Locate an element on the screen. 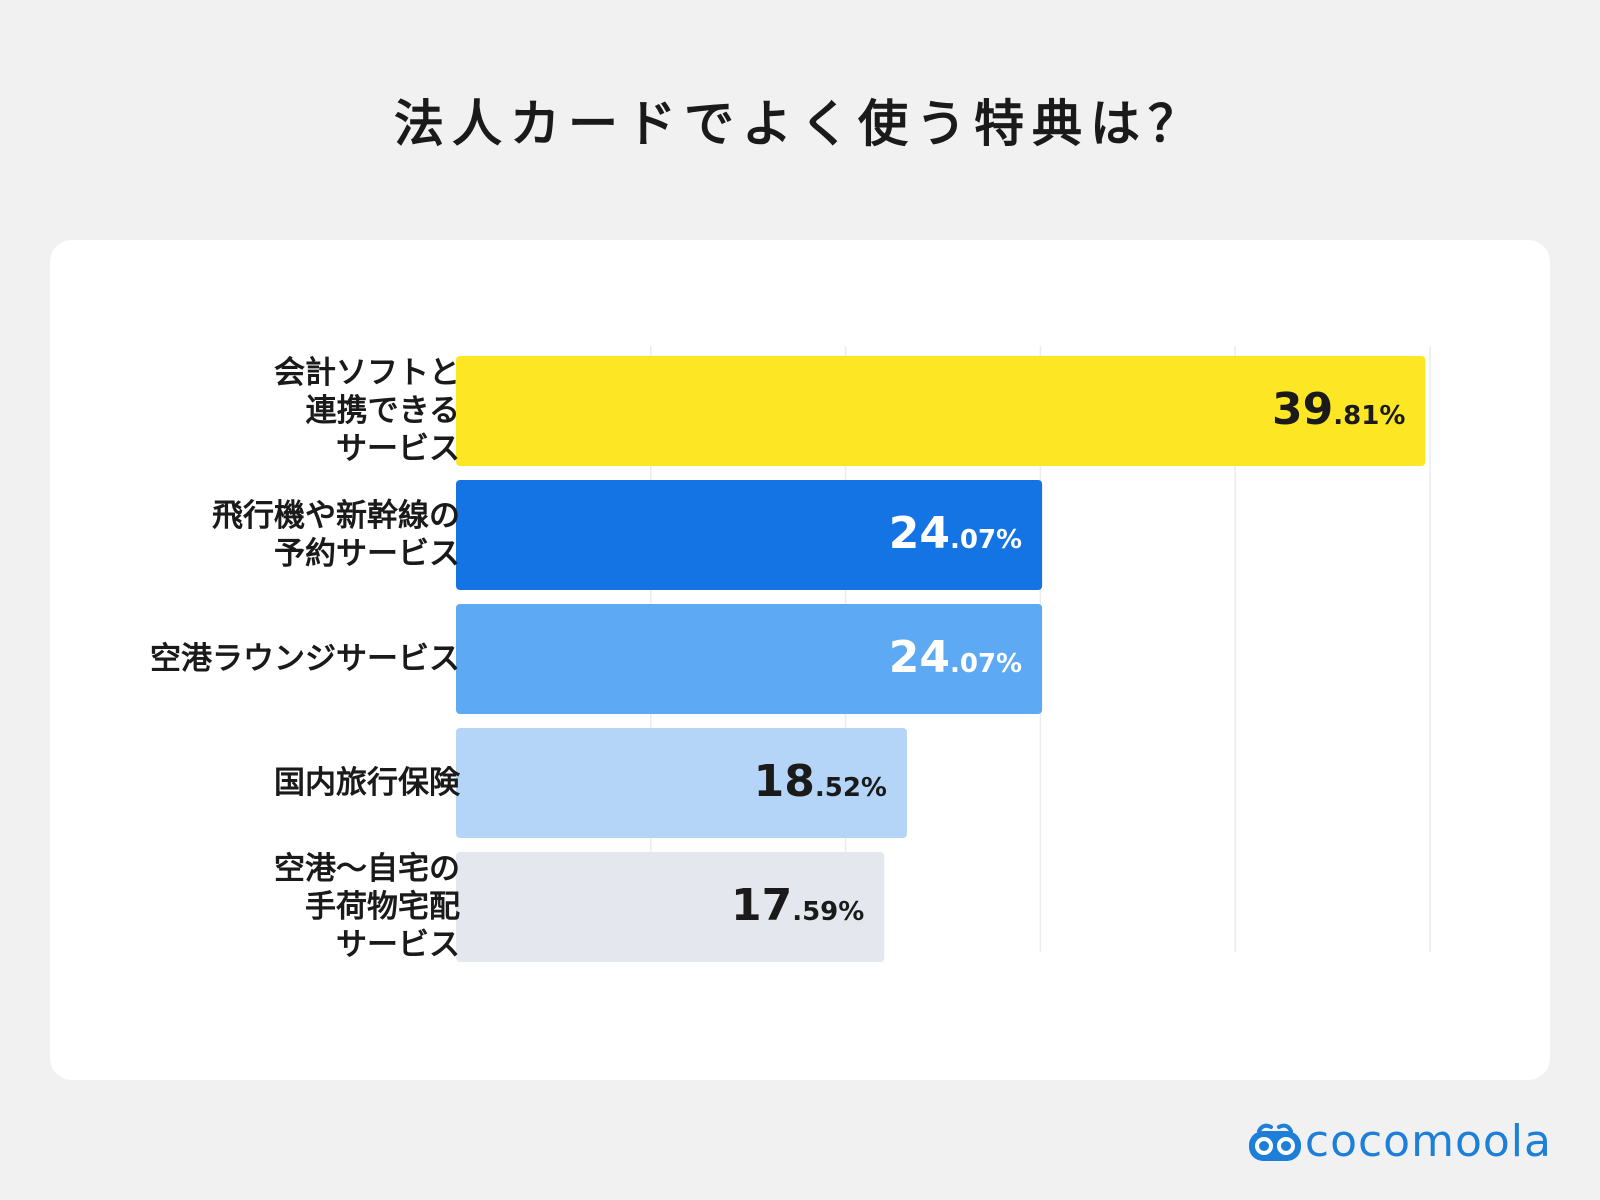  value-int: 17 is located at coordinates (761, 905).